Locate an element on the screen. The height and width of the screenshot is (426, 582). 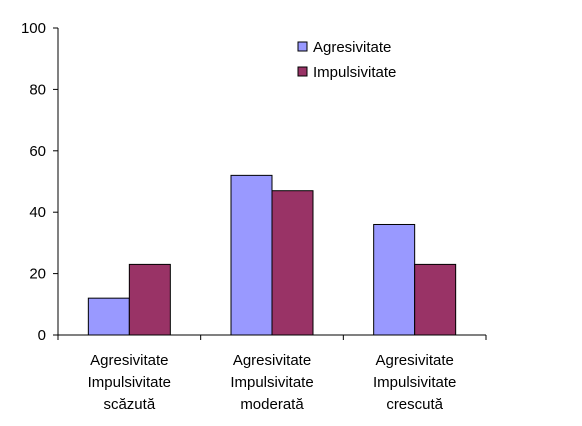
legend: Agresivitate Impulsivitate is located at coordinates (346, 60).